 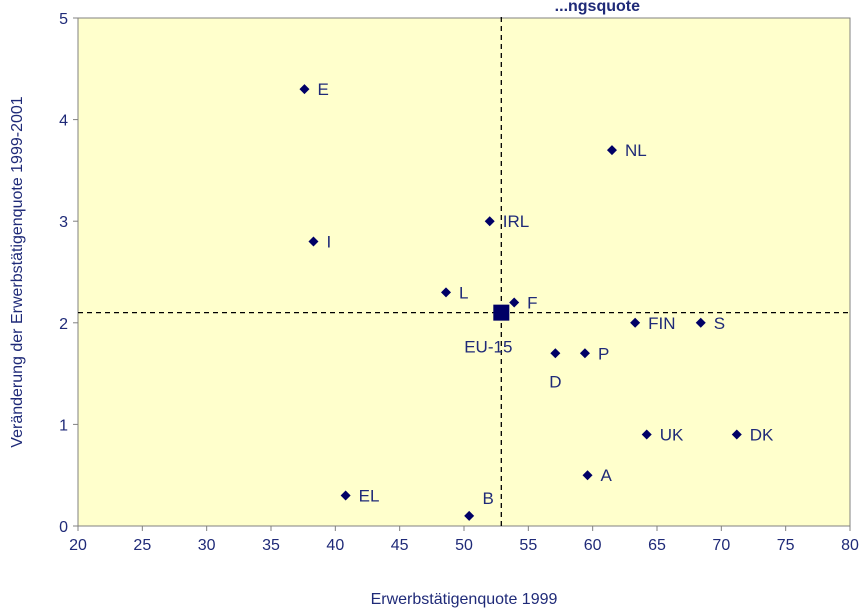 I want to click on data-point-label: F, so click(x=532, y=302).